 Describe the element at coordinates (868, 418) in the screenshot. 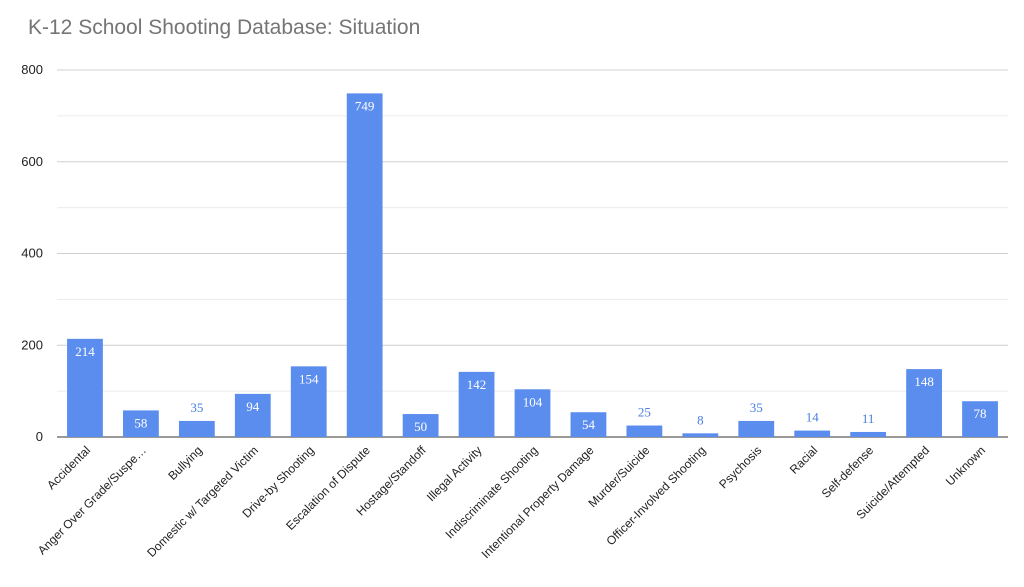

I see `data-label: 11` at that location.